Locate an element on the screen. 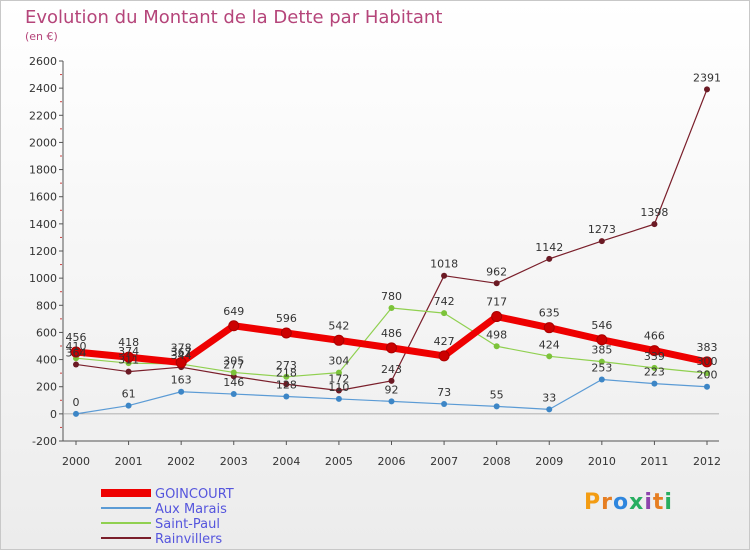  logo-letter: r is located at coordinates (607, 502).